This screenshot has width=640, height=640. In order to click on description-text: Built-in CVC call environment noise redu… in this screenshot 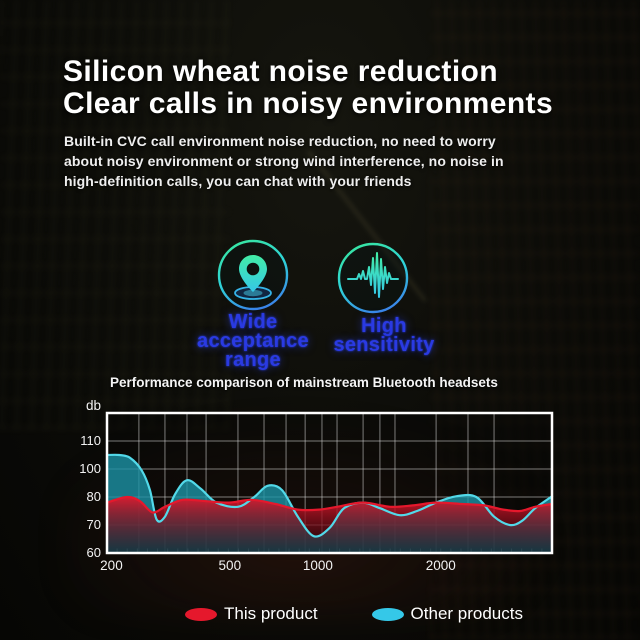, I will do `click(284, 161)`.